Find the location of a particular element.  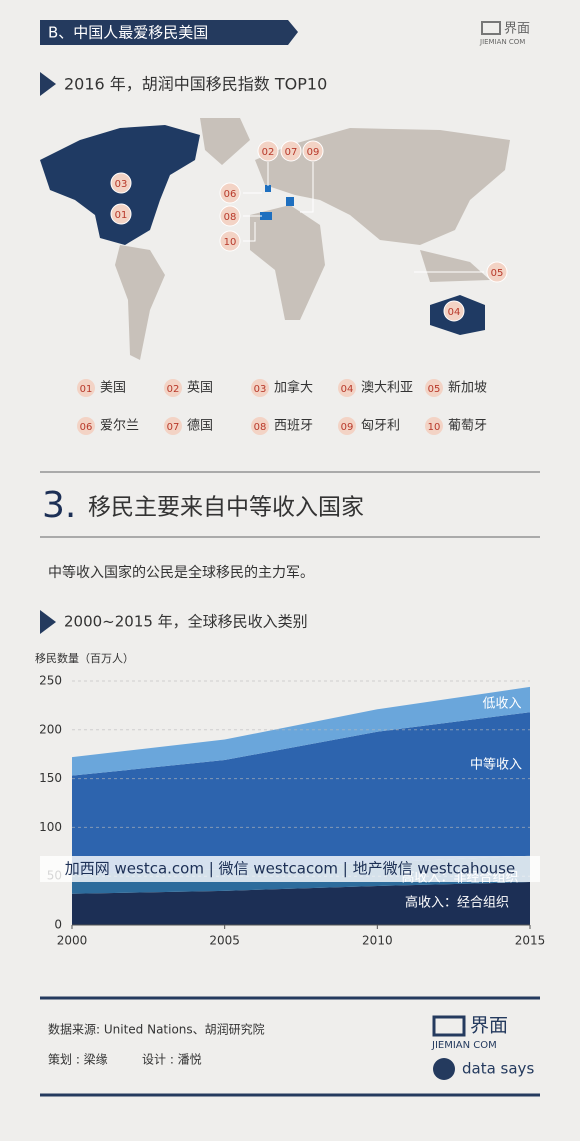

marker-label: 01 is located at coordinates (121, 215).